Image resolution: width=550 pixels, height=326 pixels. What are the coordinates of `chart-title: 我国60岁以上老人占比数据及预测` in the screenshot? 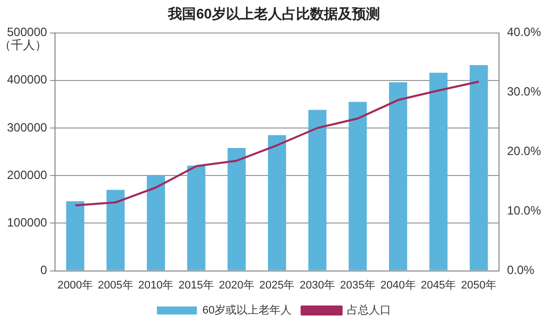 It's located at (273, 13).